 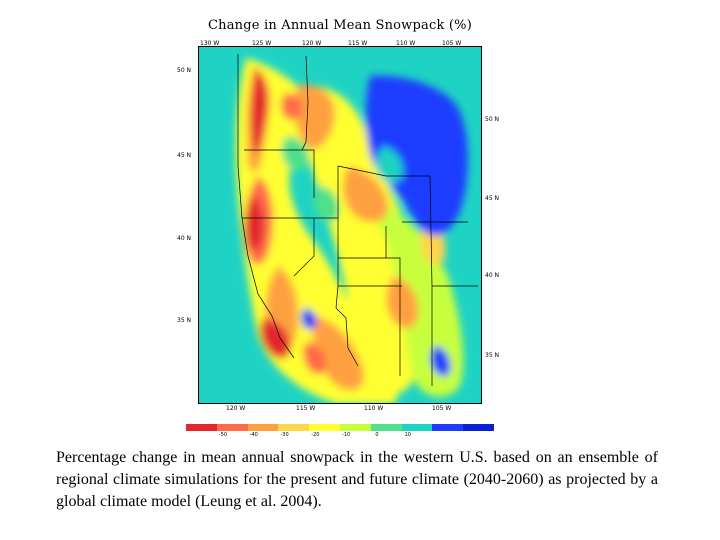 What do you see at coordinates (442, 408) in the screenshot?
I see `bottom-tick-label: 105 W` at bounding box center [442, 408].